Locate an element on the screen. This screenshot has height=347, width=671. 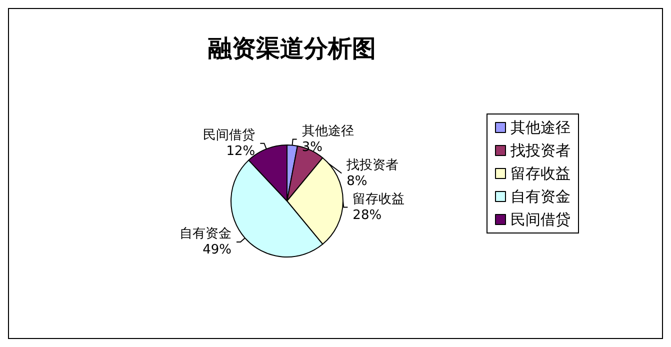
legend-label: 民间借贷 is located at coordinates (540, 219).